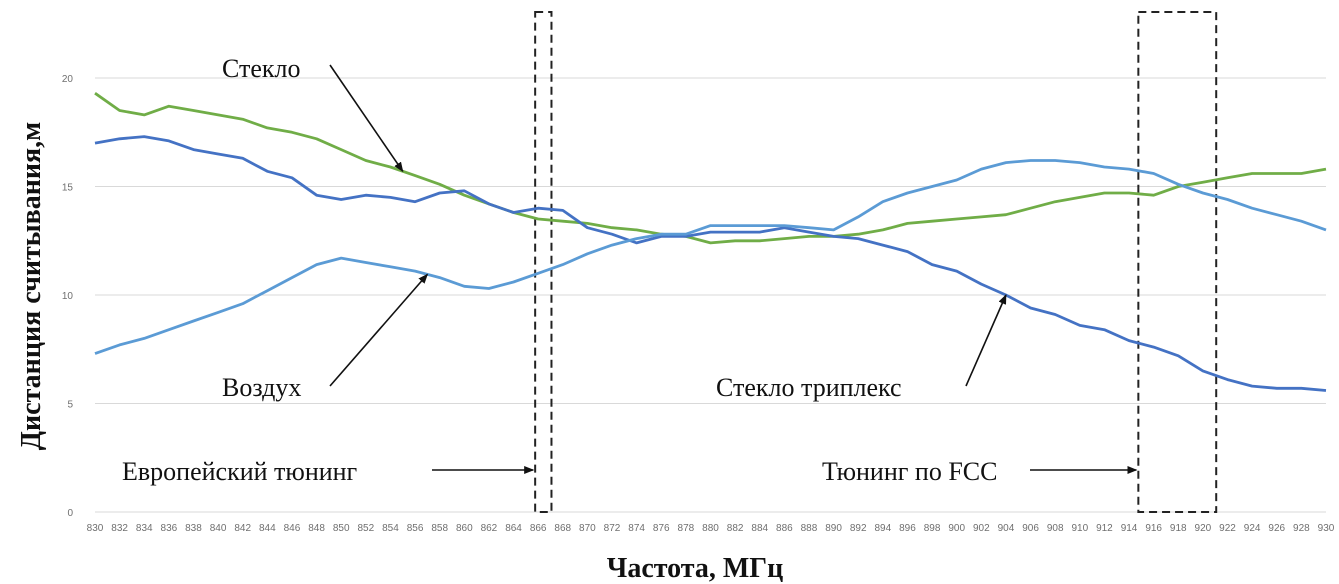 The height and width of the screenshot is (584, 1339). I want to click on x-tick-856: 856, so click(415, 528).